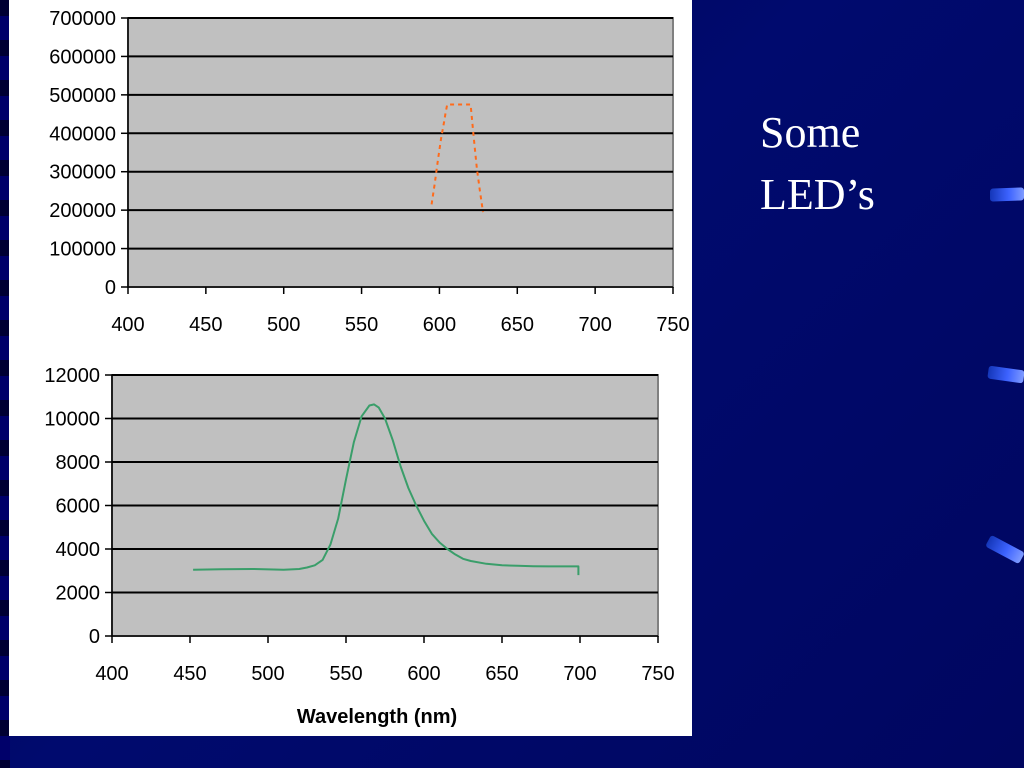 Image resolution: width=1024 pixels, height=768 pixels. What do you see at coordinates (189, 674) in the screenshot?
I see `chart-2-x-tick-label: 450` at bounding box center [189, 674].